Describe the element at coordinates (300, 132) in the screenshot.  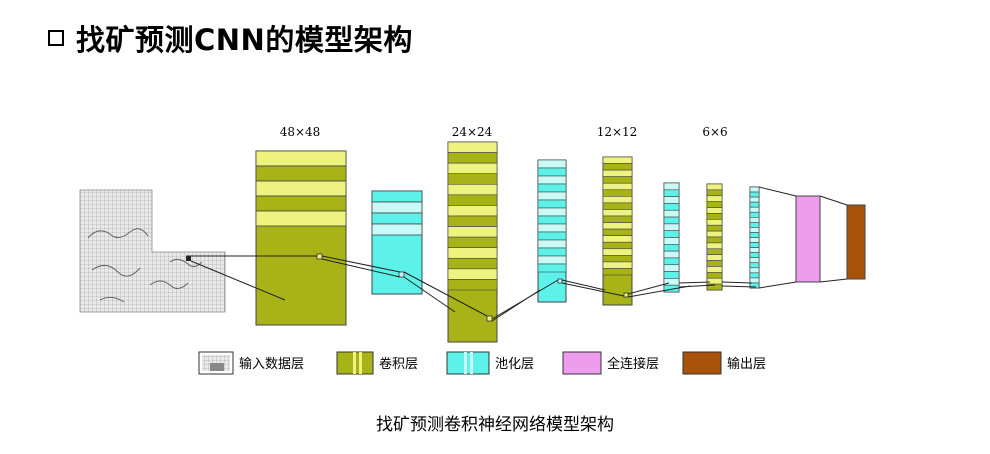
I see `dim-label-48: 48×48` at that location.